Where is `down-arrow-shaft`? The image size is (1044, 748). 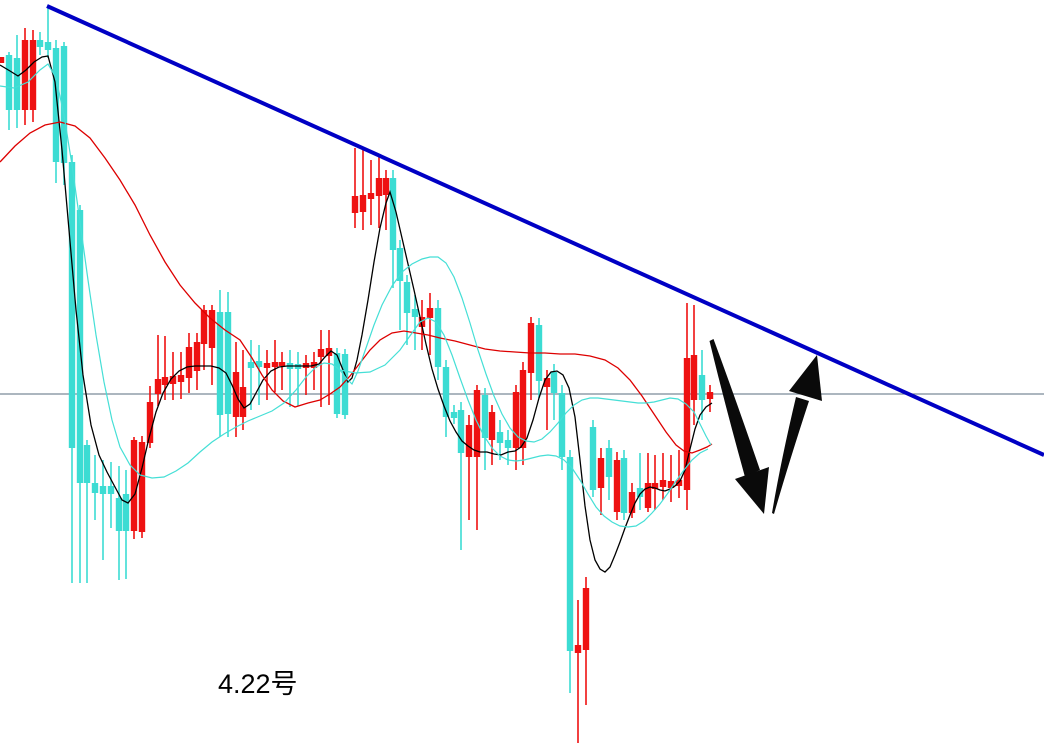
down-arrow-shaft is located at coordinates (735, 408).